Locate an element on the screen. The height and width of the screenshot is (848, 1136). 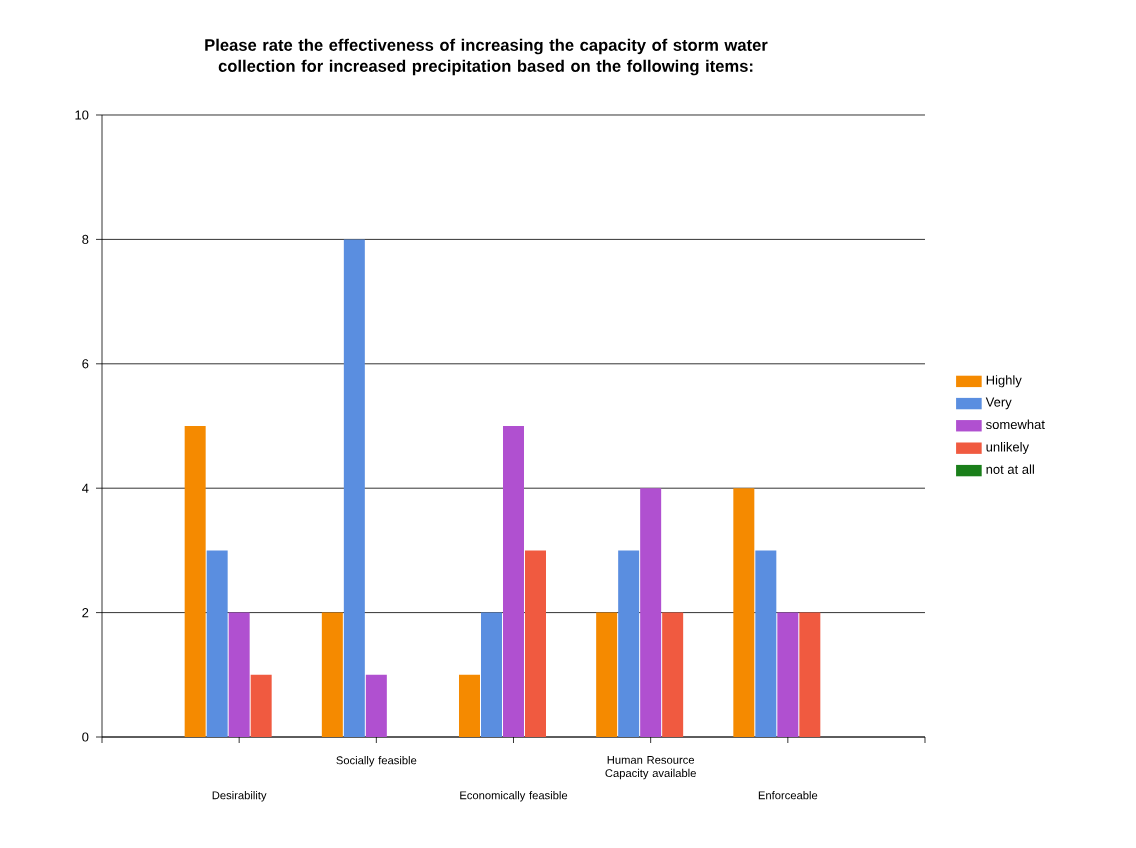
legend-label: Very is located at coordinates (998, 403).